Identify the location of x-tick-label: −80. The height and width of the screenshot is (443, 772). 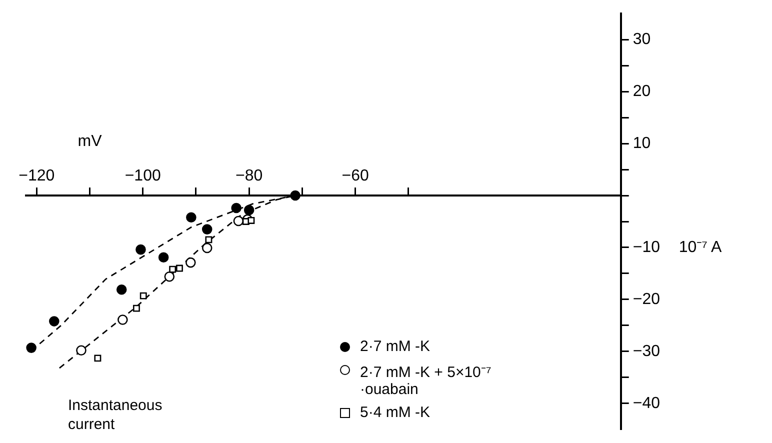
(249, 176).